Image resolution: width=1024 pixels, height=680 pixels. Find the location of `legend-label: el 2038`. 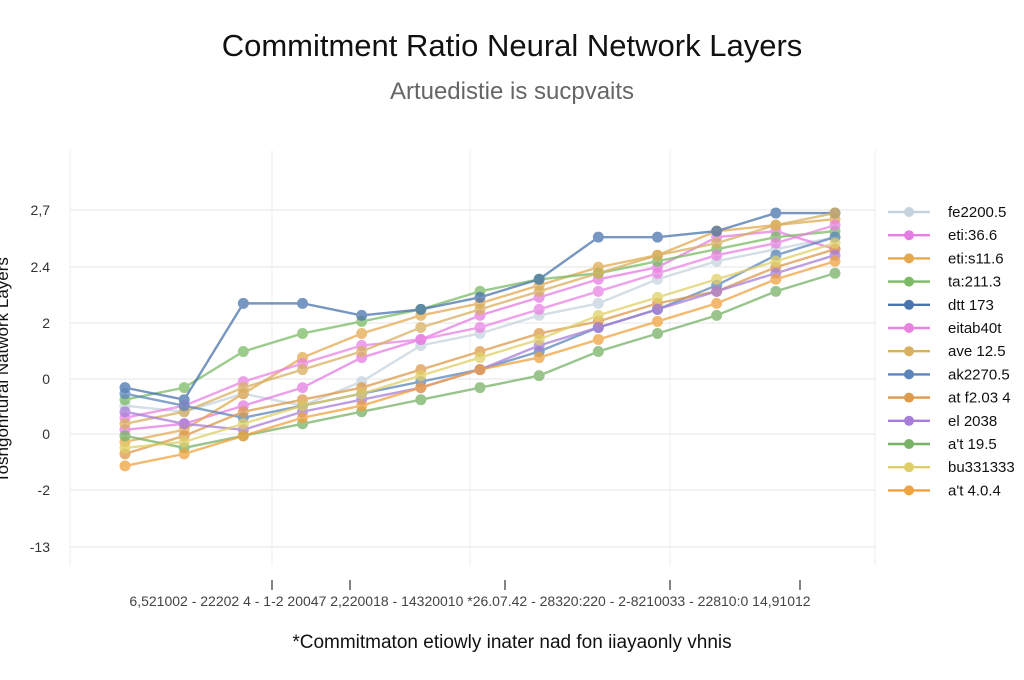

legend-label: el 2038 is located at coordinates (972, 421).